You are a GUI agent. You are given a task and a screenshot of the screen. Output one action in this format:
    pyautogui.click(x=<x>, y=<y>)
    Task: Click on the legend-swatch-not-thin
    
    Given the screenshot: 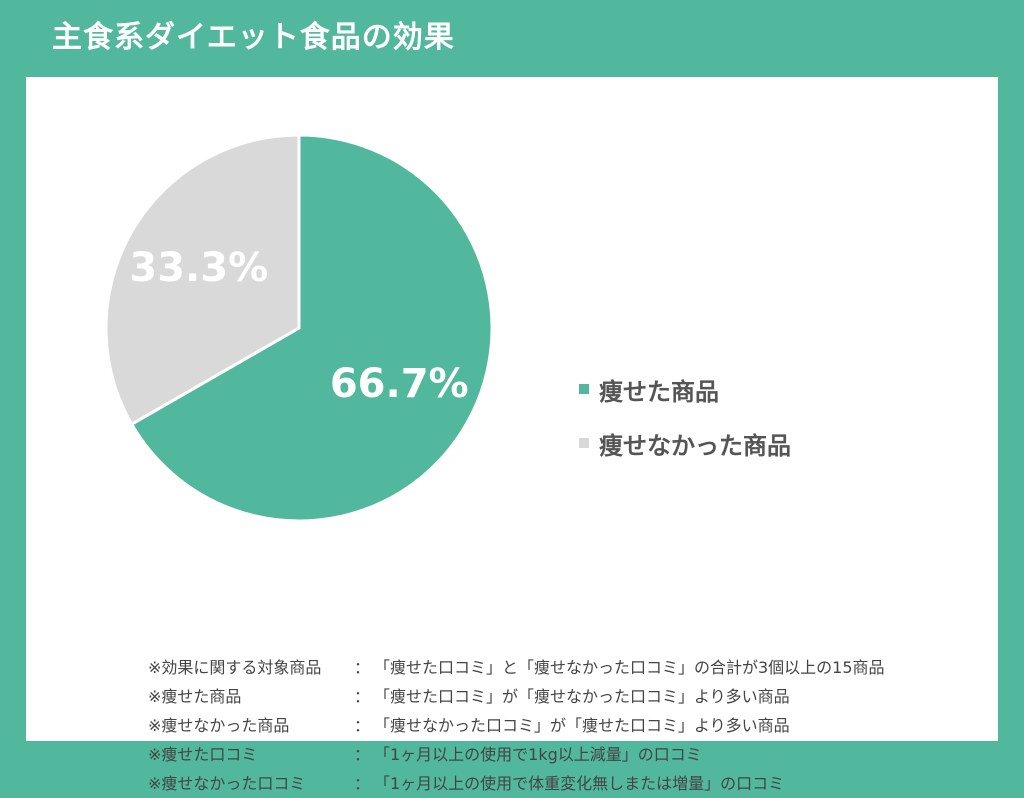 What is the action you would take?
    pyautogui.click(x=584, y=443)
    